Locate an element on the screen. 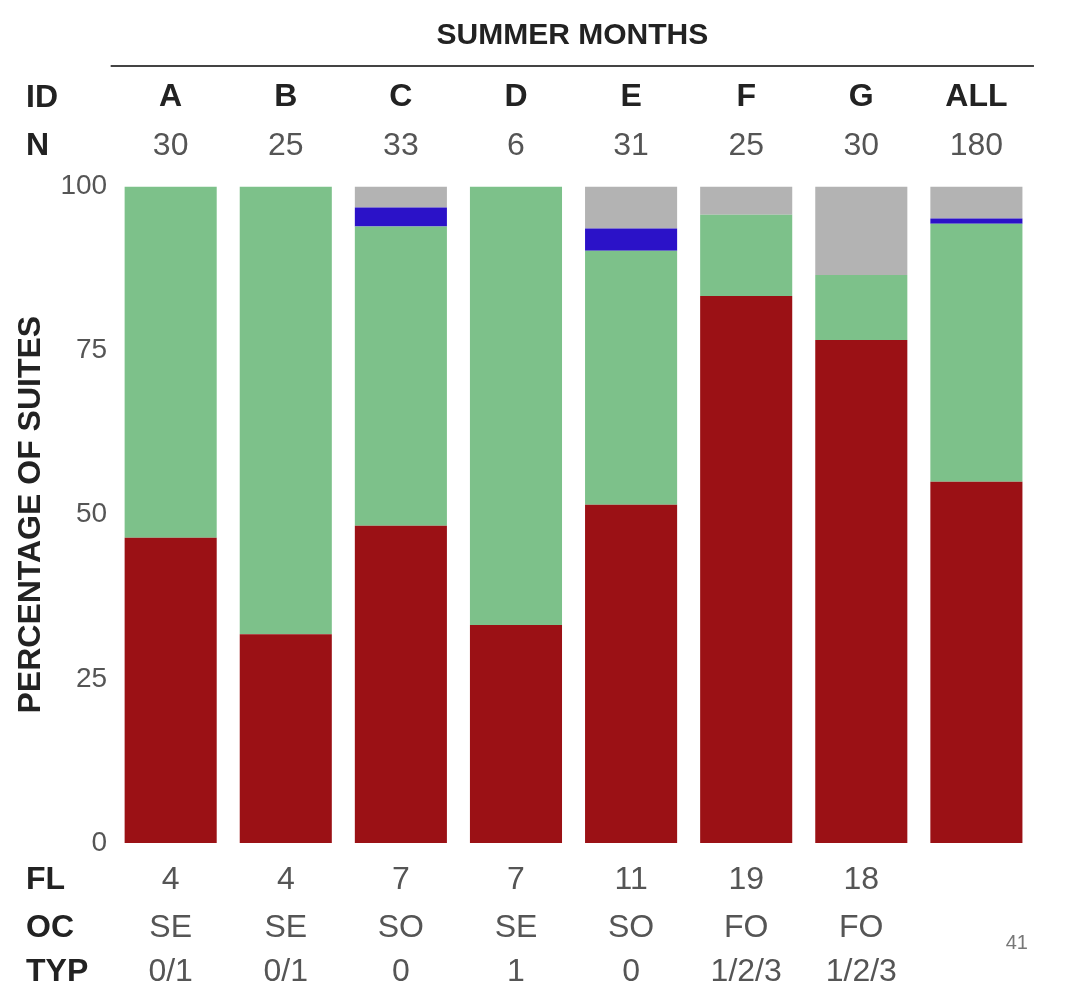 The image size is (1086, 1003). x-tick-label: D is located at coordinates (516, 95).